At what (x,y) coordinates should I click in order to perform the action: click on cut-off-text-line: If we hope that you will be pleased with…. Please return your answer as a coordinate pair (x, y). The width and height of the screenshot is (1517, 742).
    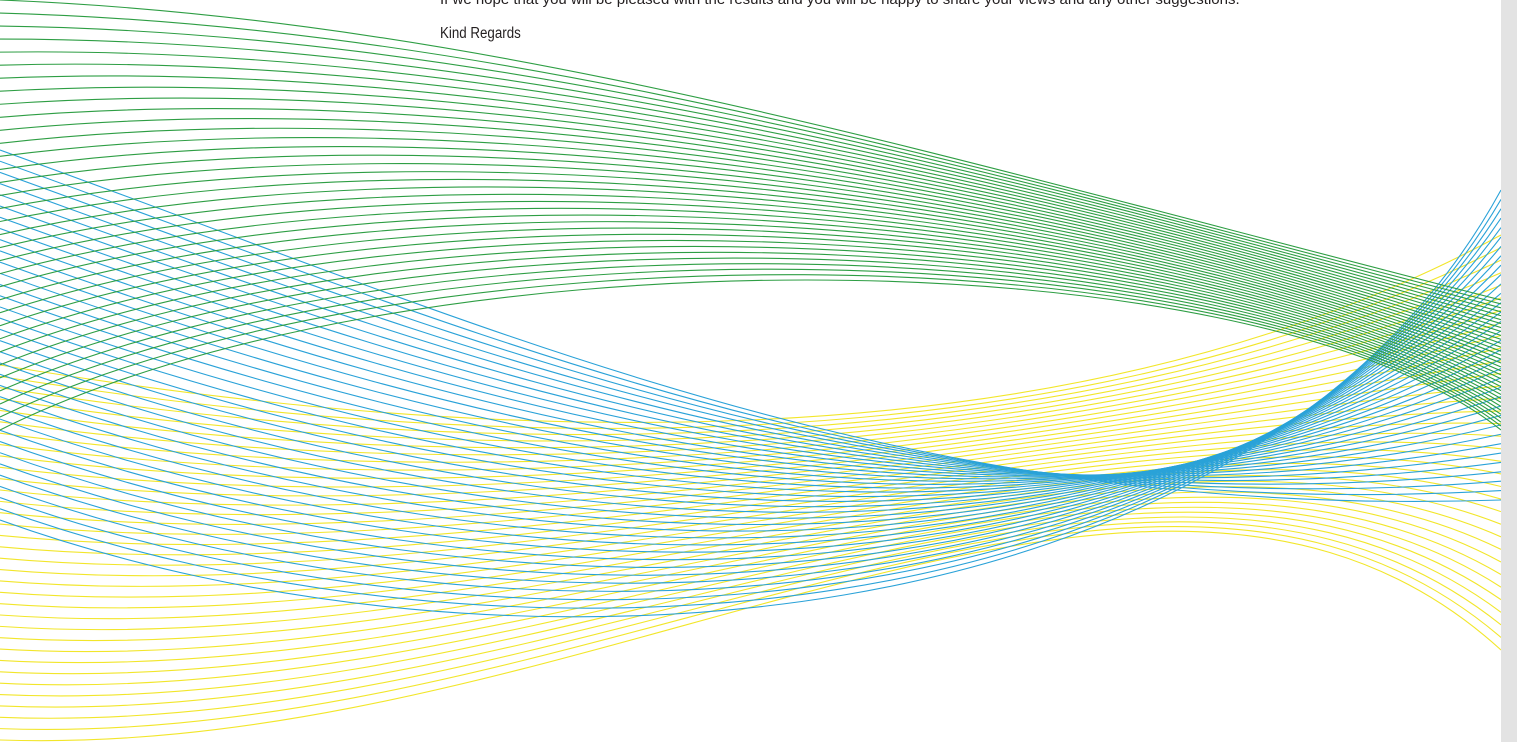
    Looking at the image, I should click on (970, 4).